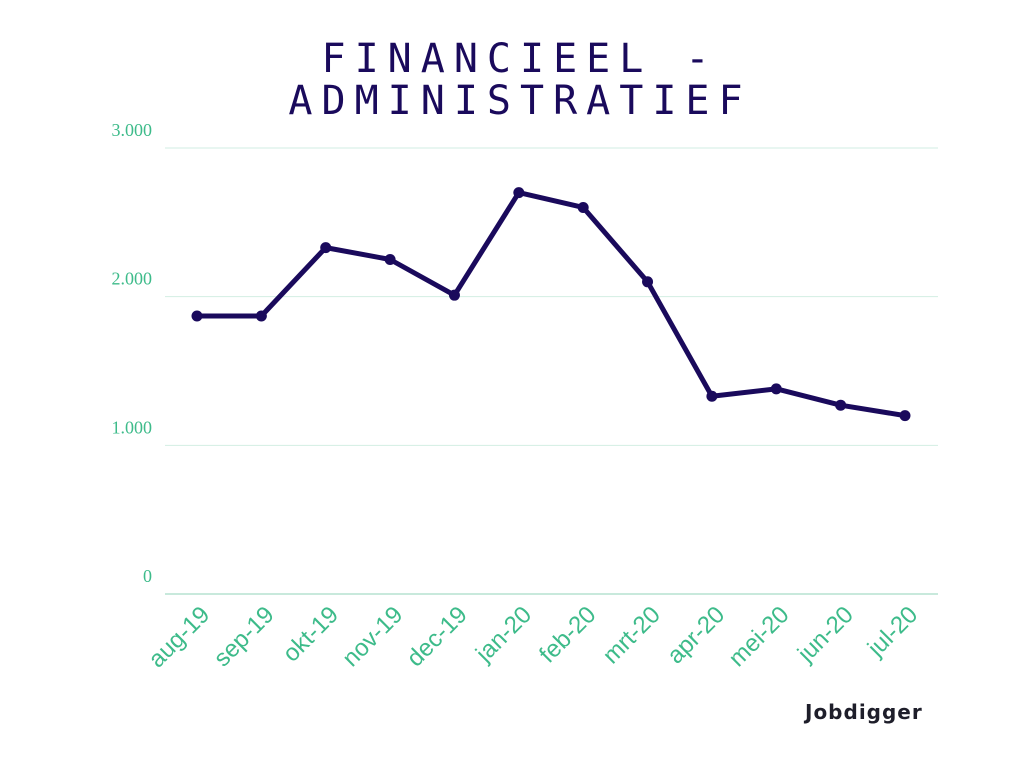  I want to click on x-tick-label: mei-20, so click(759, 636).